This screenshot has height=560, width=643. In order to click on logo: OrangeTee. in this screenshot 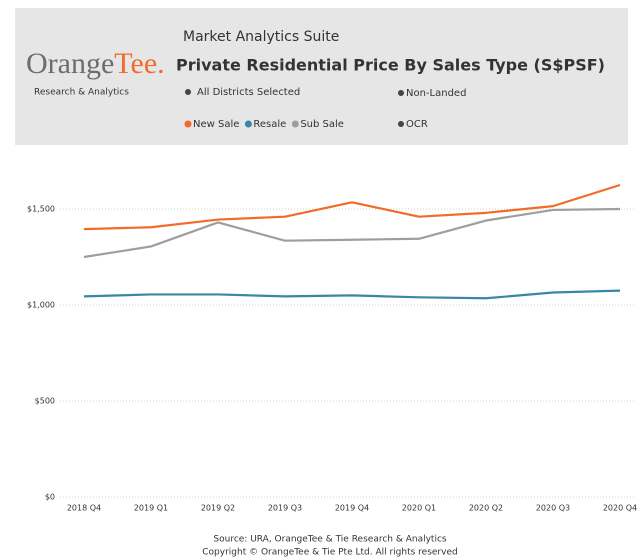, I will do `click(95, 63)`.